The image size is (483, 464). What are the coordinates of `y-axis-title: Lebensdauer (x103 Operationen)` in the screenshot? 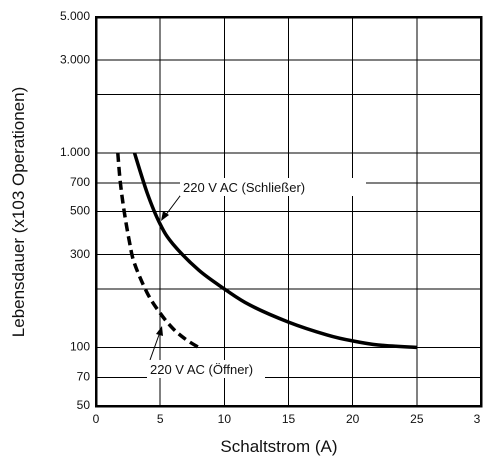 It's located at (18, 212).